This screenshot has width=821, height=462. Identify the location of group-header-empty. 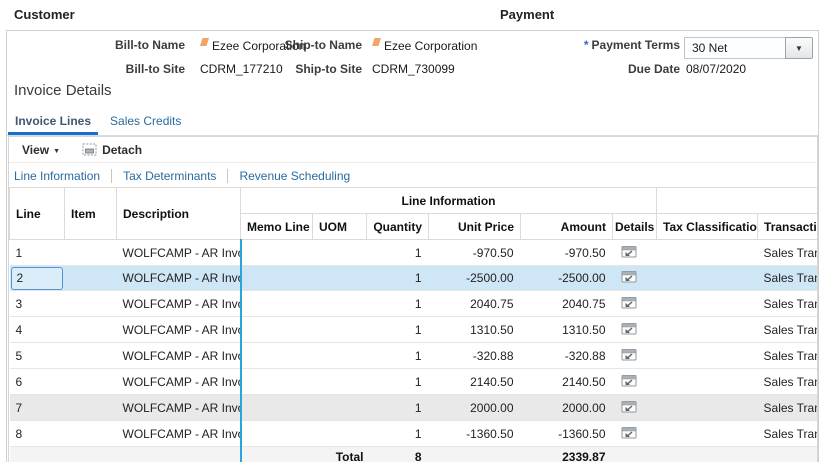
(736, 200).